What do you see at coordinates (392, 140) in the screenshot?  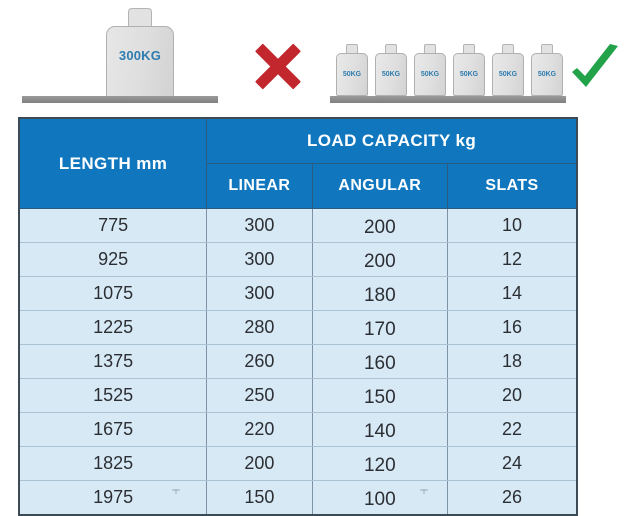 I see `column-header-load-capacity: LOAD CAPACITY kg` at bounding box center [392, 140].